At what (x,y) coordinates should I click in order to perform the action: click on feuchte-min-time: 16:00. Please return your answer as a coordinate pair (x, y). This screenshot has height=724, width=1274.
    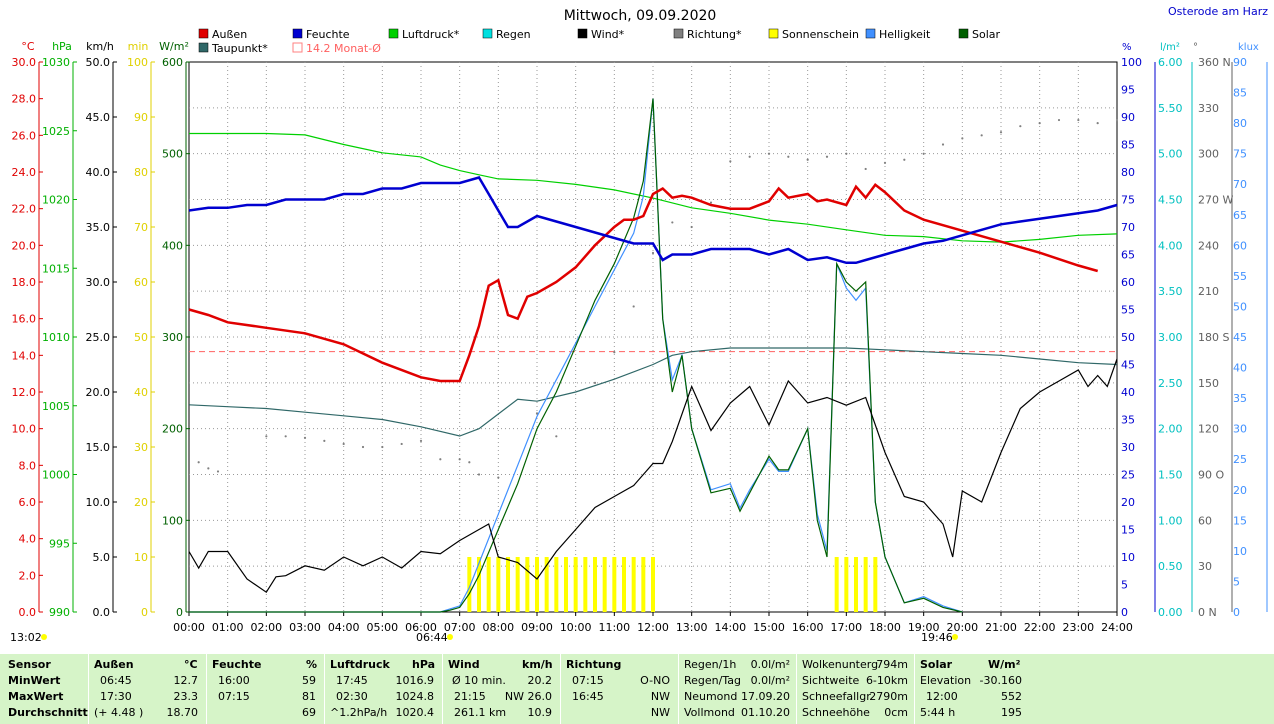
    Looking at the image, I should click on (234, 680).